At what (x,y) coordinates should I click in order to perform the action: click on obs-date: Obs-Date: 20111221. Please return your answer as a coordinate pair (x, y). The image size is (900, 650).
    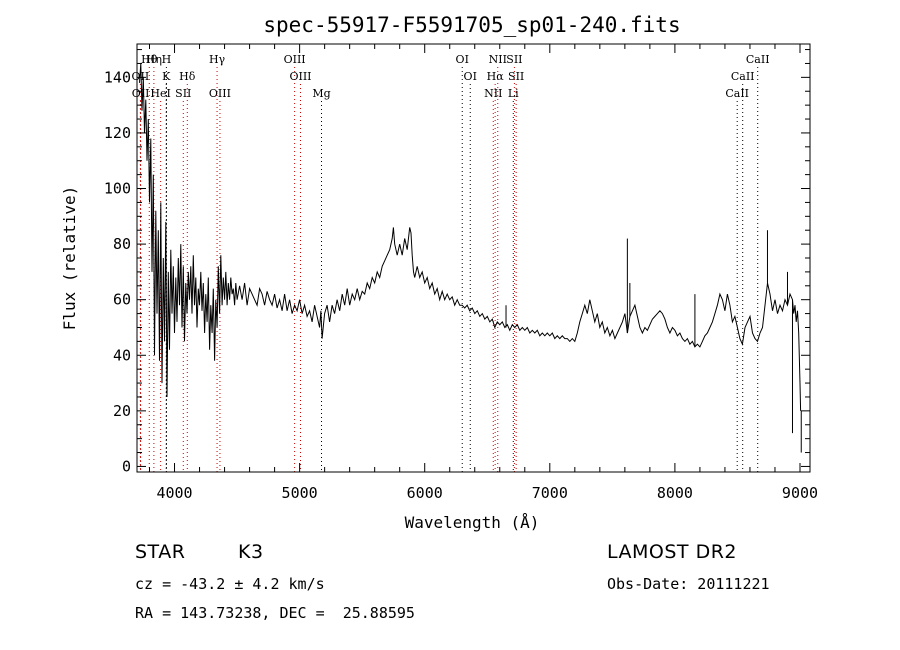
    Looking at the image, I should click on (688, 584).